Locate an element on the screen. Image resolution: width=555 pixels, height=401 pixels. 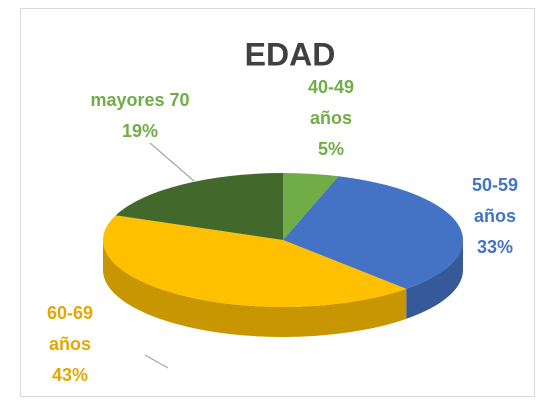
data-label: 50-59 años 33% is located at coordinates (495, 216).